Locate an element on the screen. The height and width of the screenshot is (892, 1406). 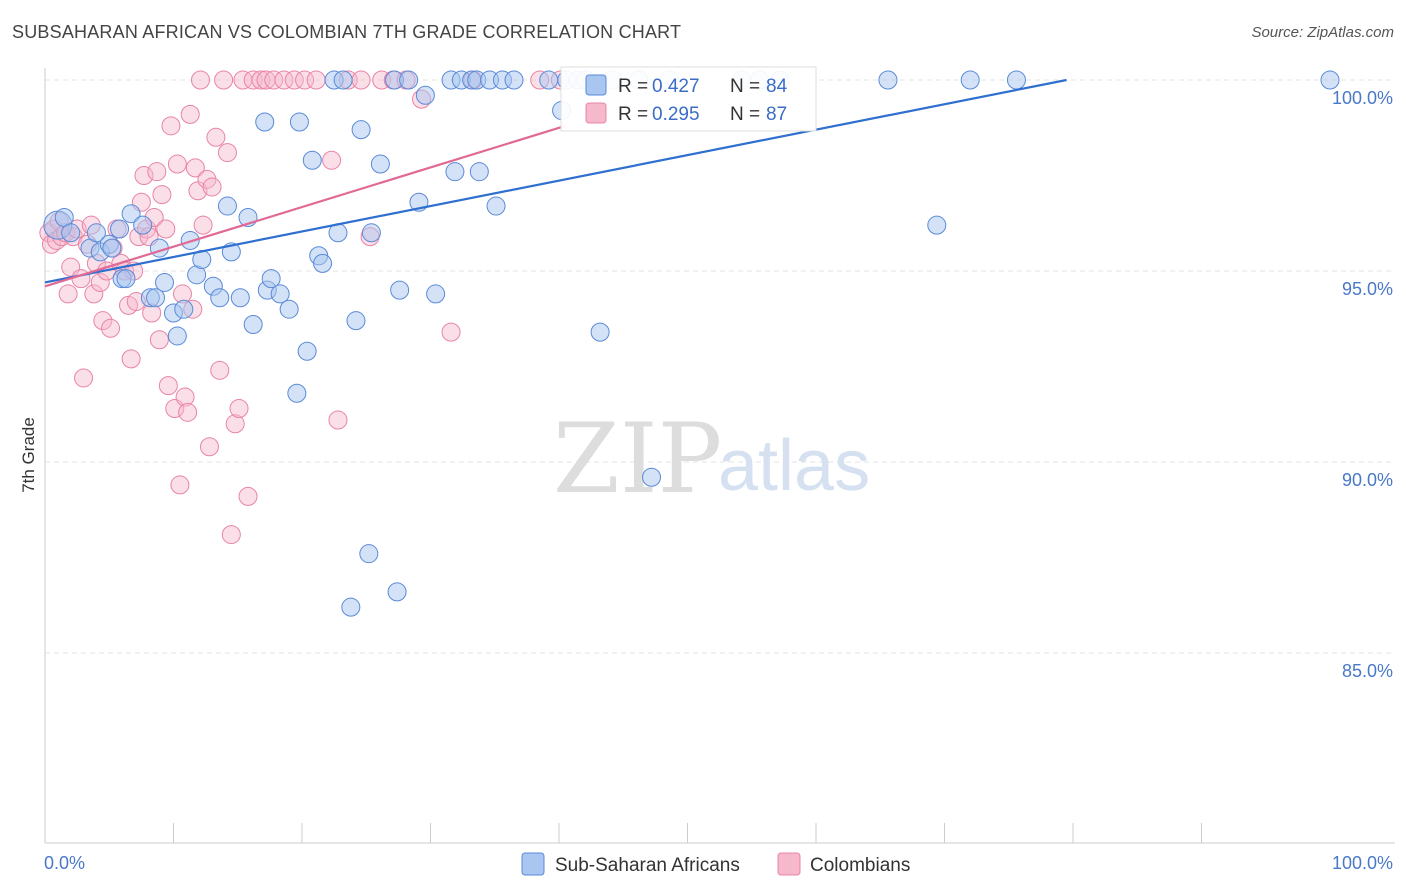
legend-box: R = 0.427 N = 84 R = 0.295 N = 87 is located at coordinates (688, 99).